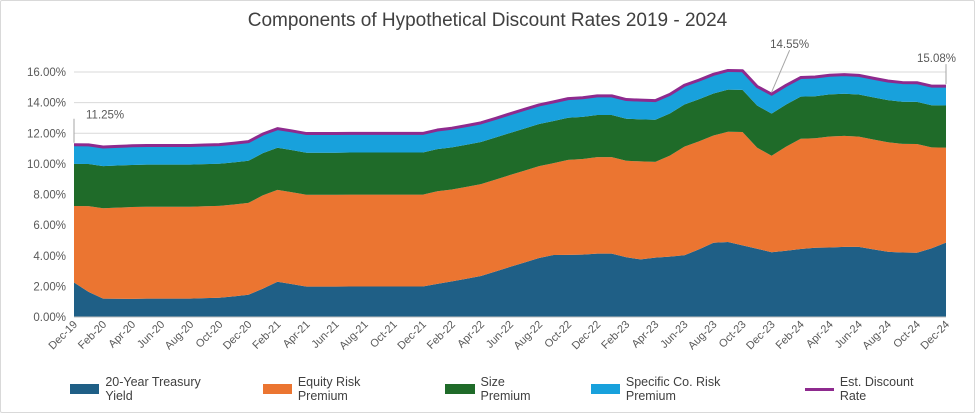 This screenshot has width=975, height=413. Describe the element at coordinates (238, 336) in the screenshot. I see `x-tick-label: Dec-20` at that location.